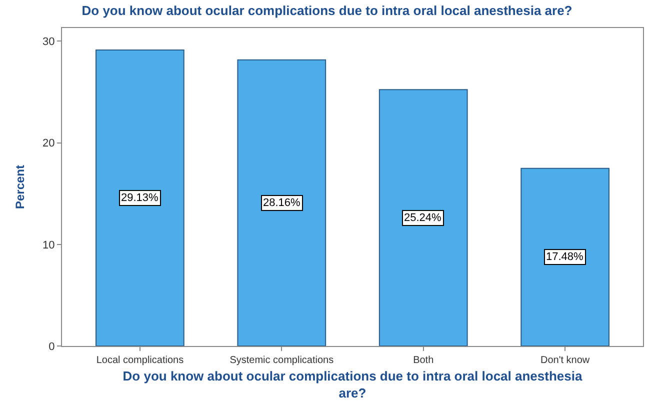  Describe the element at coordinates (352, 384) in the screenshot. I see `x-axis-title: Do you know about ocular complications due to intra oral local anesthesia are?` at that location.